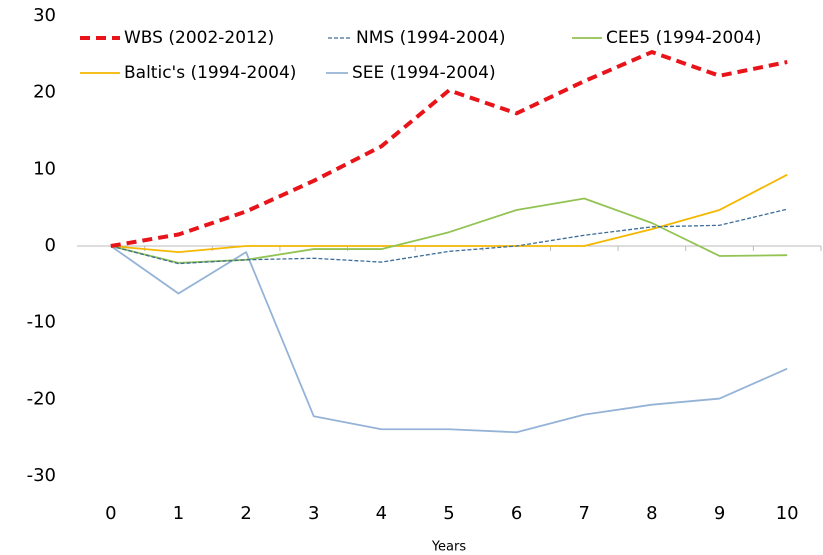  Describe the element at coordinates (381, 513) in the screenshot. I see `x-tick-label: 4` at that location.